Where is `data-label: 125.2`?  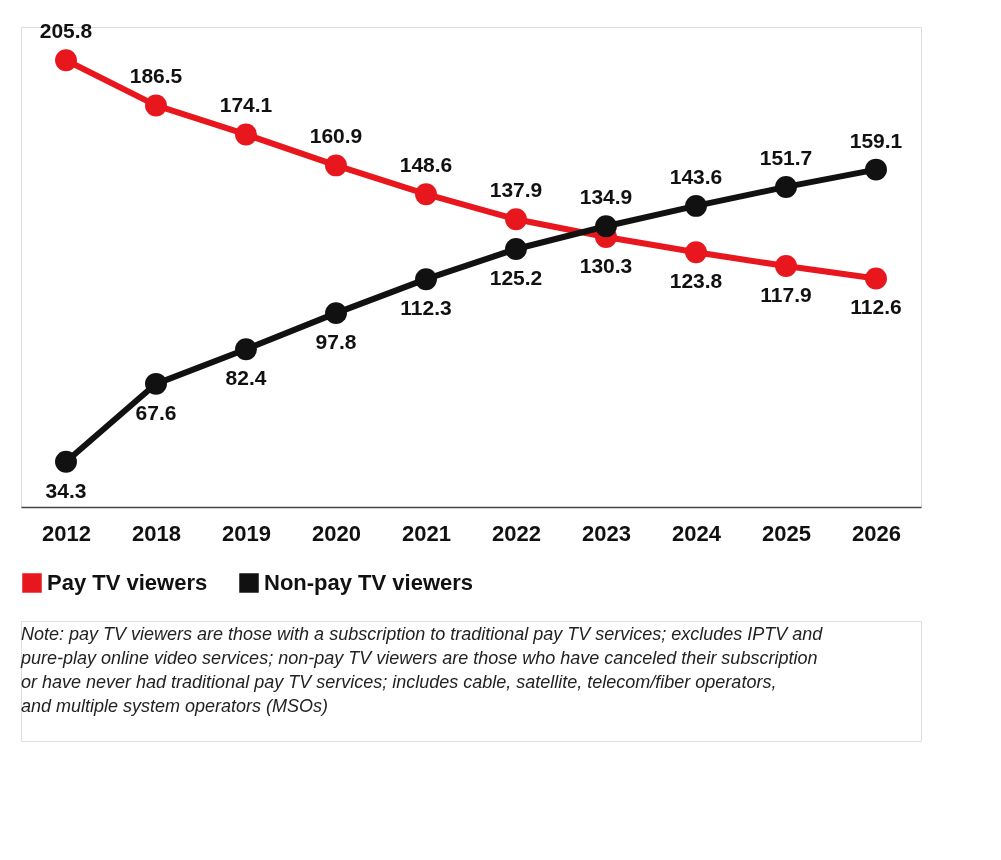 data-label: 125.2 is located at coordinates (516, 277).